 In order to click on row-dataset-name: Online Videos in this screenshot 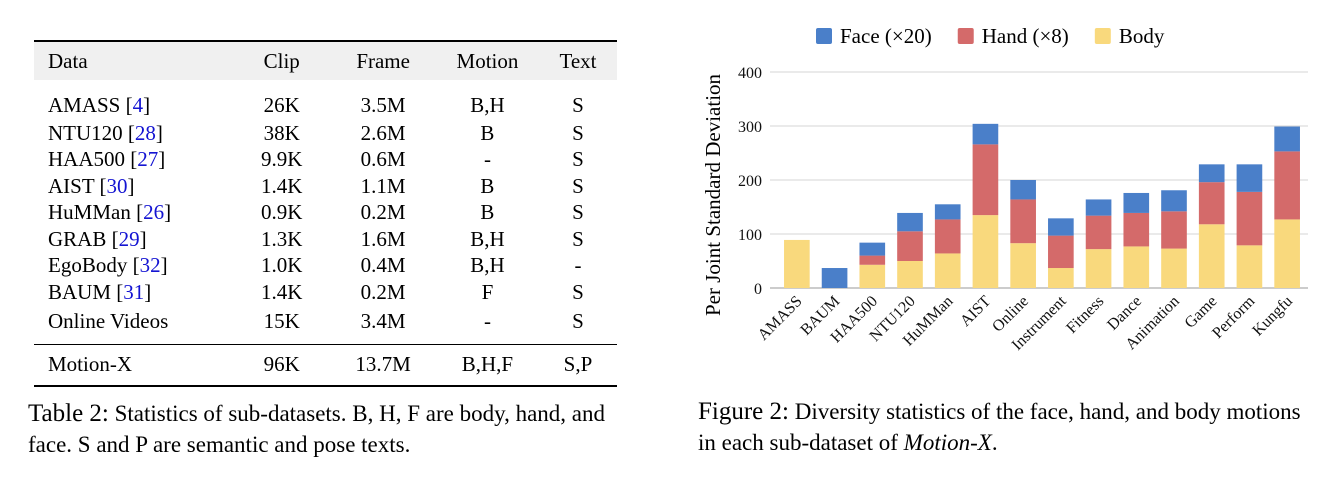, I will do `click(133, 325)`.